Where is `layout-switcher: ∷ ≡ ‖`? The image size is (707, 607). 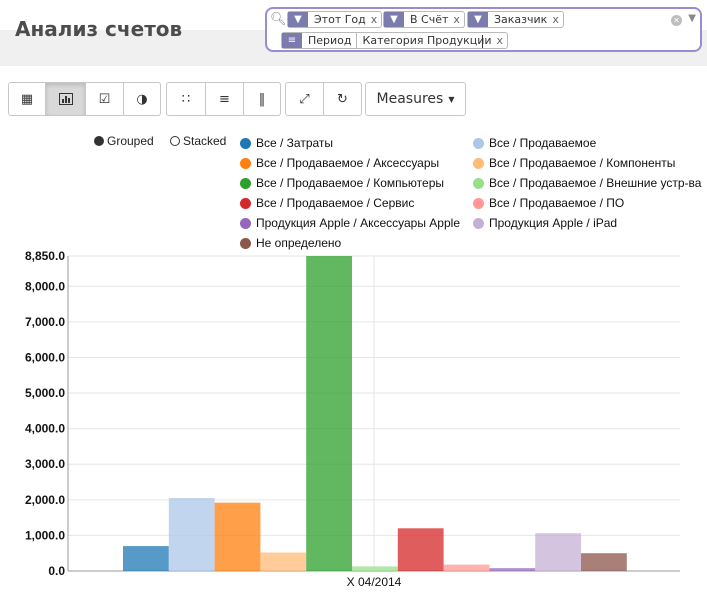 layout-switcher: ∷ ≡ ‖ is located at coordinates (223, 99).